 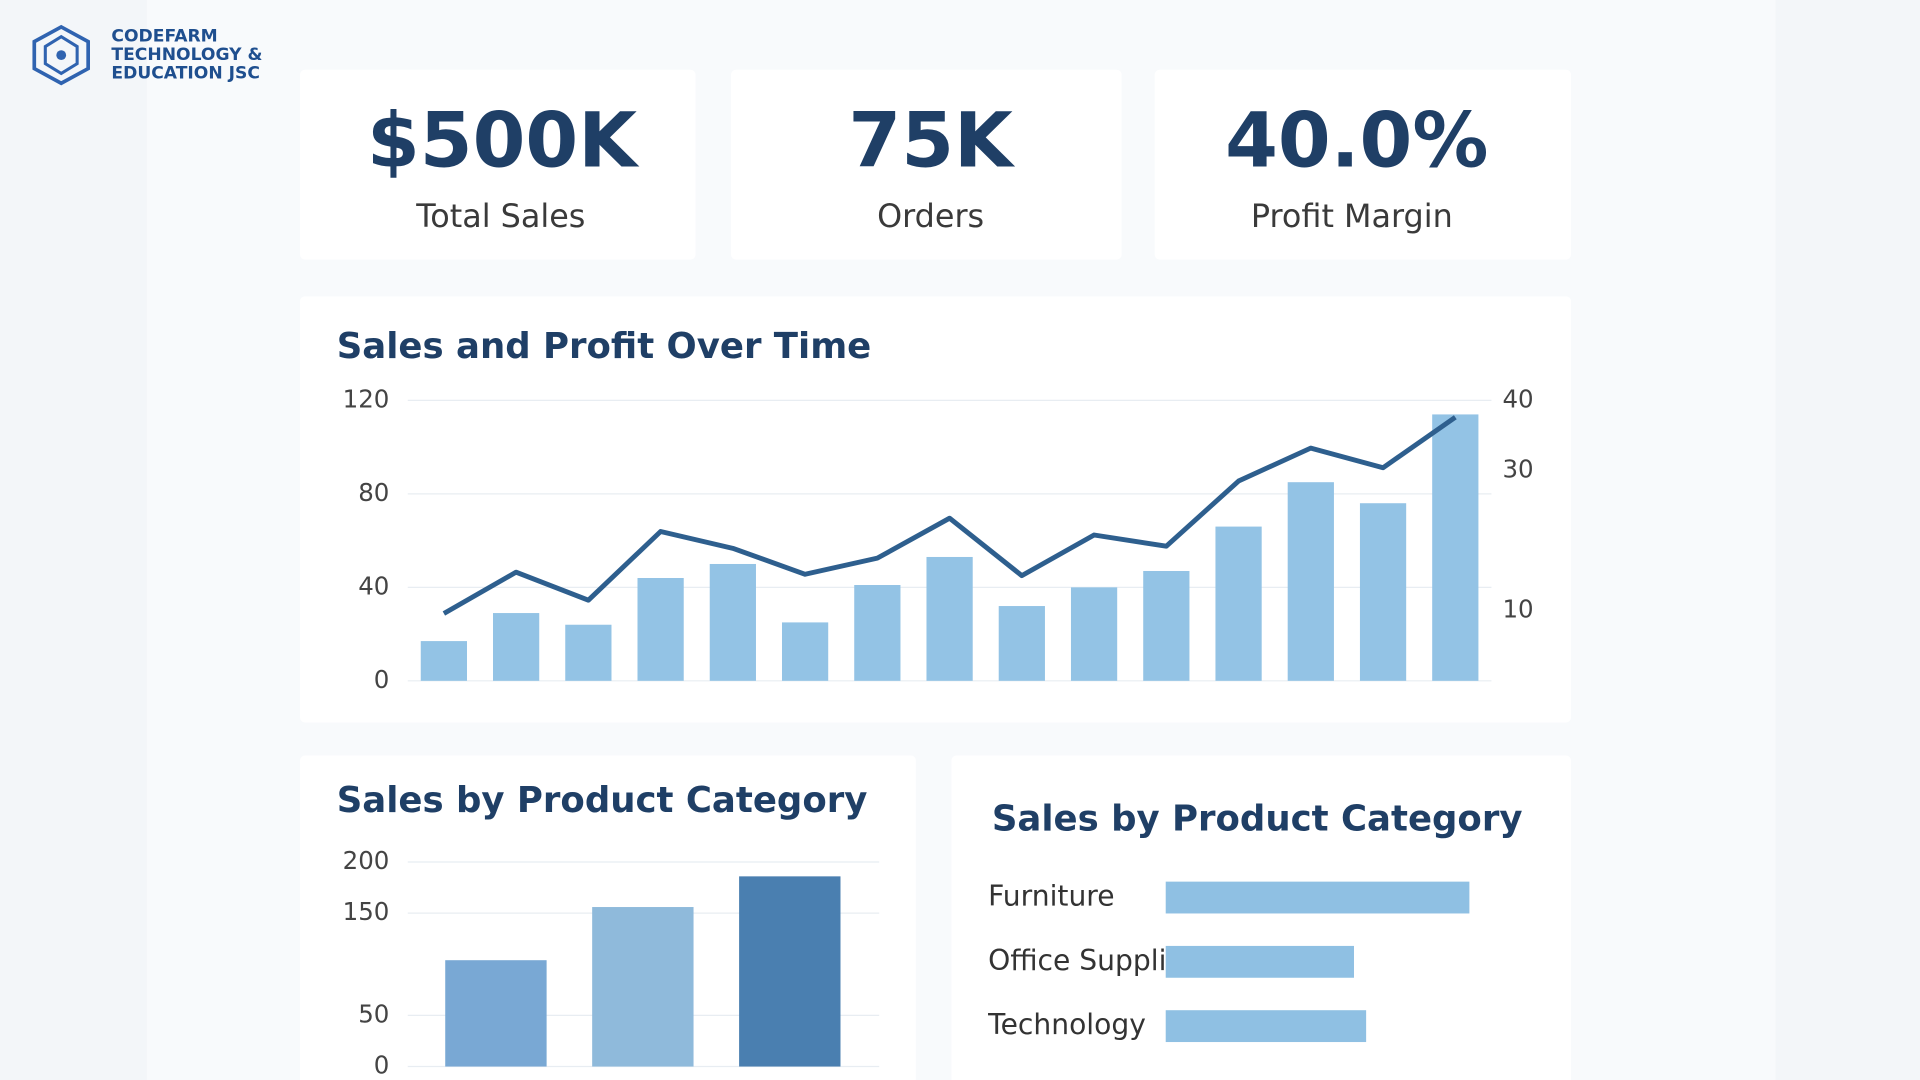 I want to click on y-tick-label: 30, so click(x=1517, y=469).